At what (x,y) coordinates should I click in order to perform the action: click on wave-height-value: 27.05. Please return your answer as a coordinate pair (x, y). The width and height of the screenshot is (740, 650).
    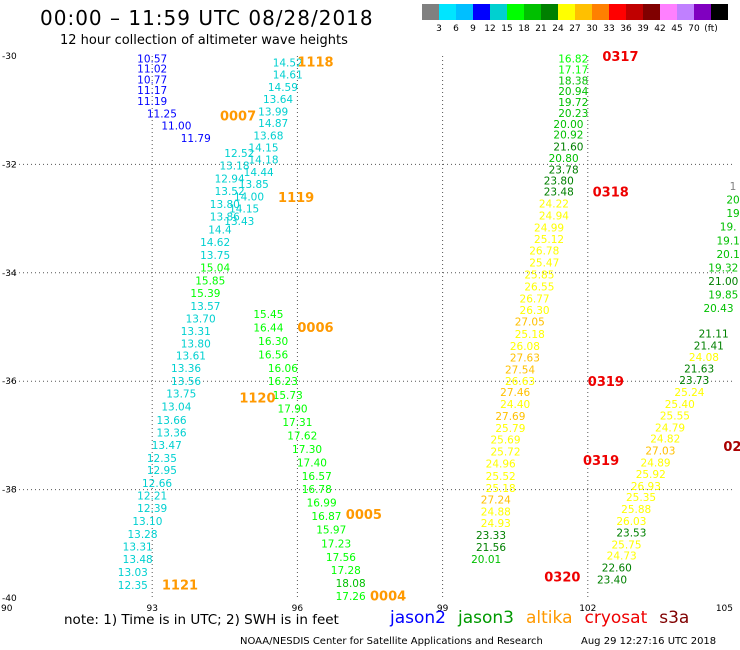
    Looking at the image, I should click on (530, 323).